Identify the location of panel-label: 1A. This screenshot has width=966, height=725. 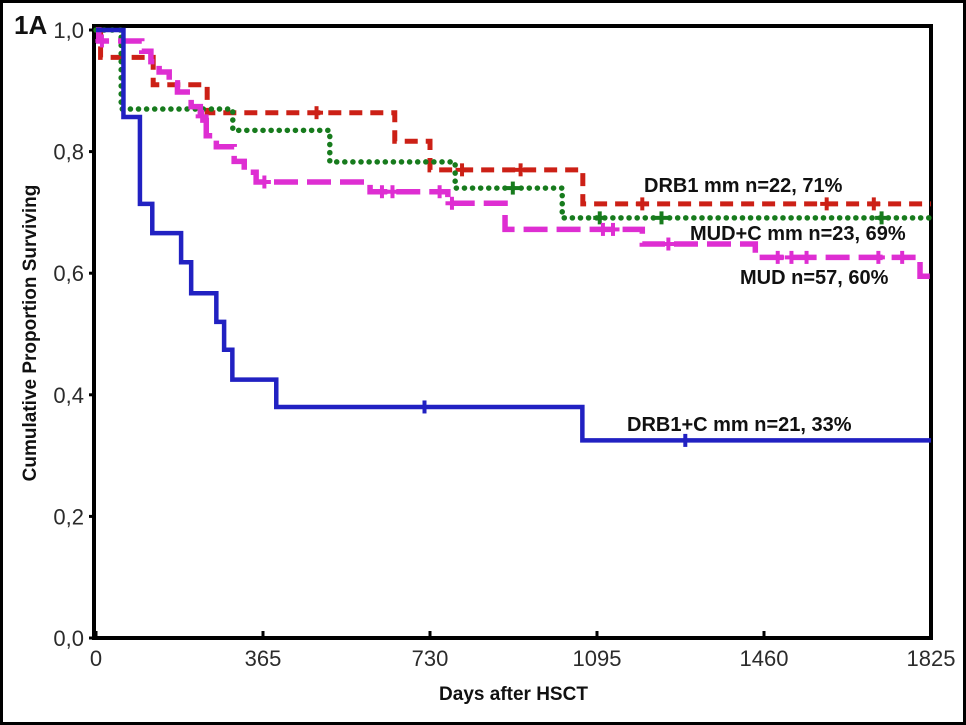
(31, 25).